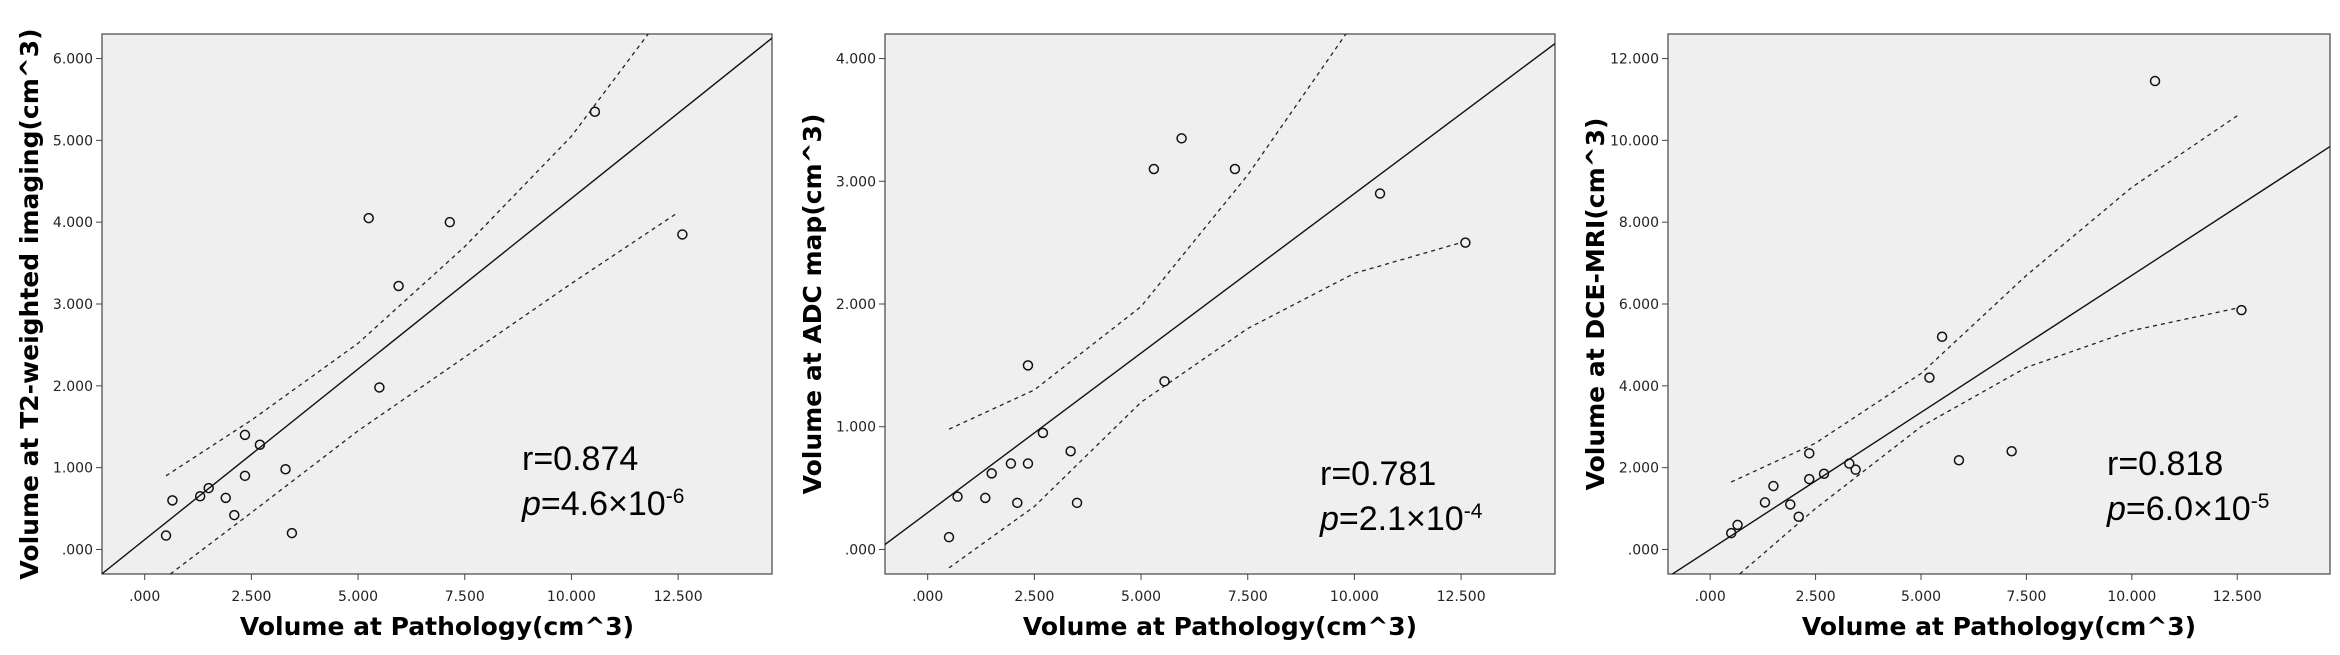 Image resolution: width=2340 pixels, height=655 pixels. What do you see at coordinates (2165, 464) in the screenshot?
I see `correlation-r: r=0.818` at bounding box center [2165, 464].